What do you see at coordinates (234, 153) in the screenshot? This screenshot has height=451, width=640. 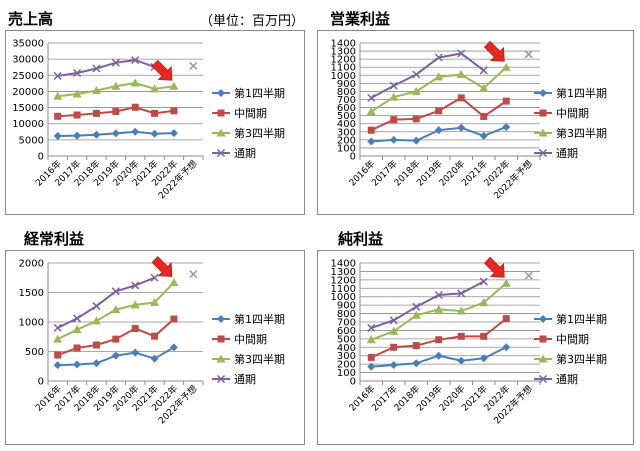 I see `legend-item-3: 通期` at bounding box center [234, 153].